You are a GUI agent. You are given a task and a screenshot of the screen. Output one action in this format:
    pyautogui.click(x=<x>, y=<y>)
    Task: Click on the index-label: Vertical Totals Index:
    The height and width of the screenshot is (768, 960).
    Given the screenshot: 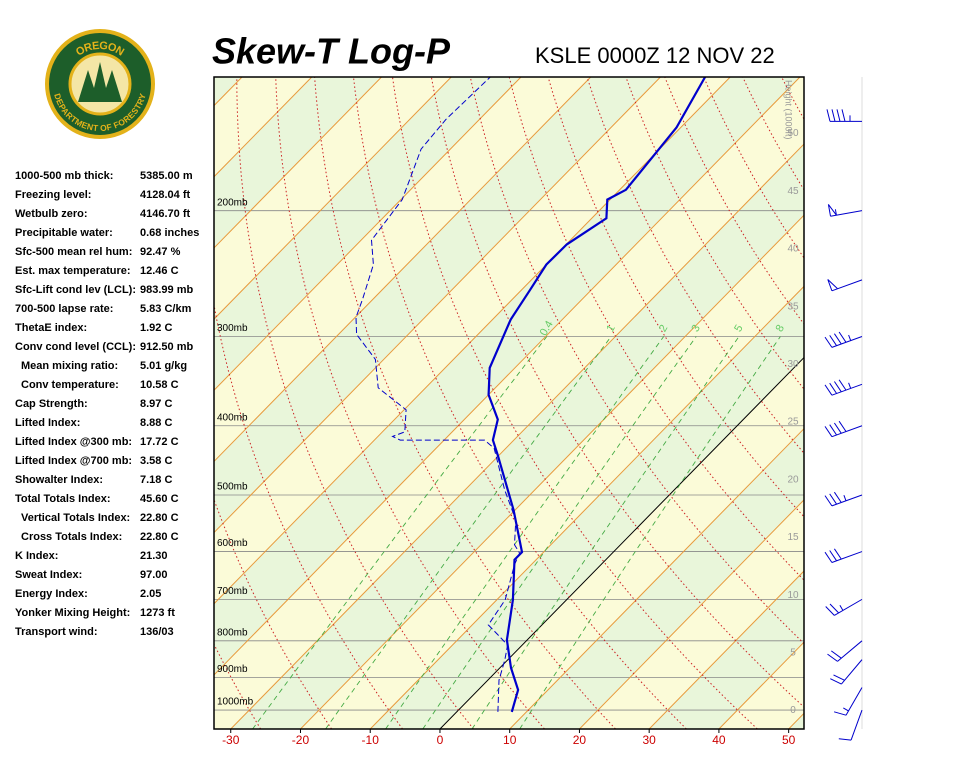 What is the action you would take?
    pyautogui.click(x=75, y=518)
    